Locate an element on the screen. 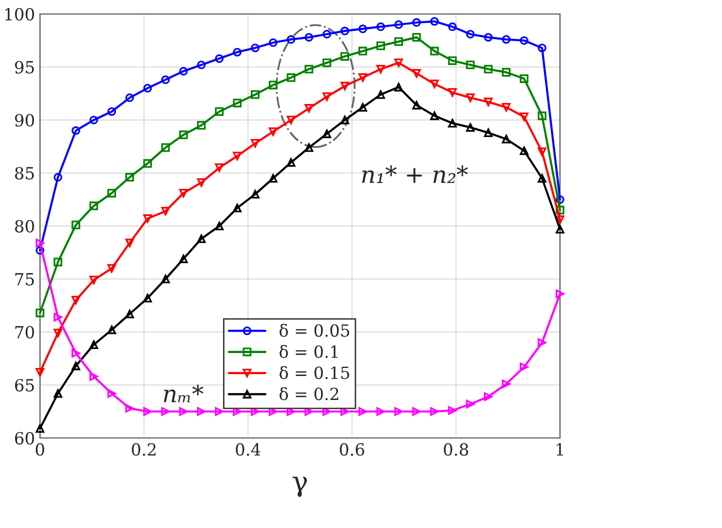 Image resolution: width=722 pixels, height=528 pixels. y-tick-label: 75 is located at coordinates (24, 279).